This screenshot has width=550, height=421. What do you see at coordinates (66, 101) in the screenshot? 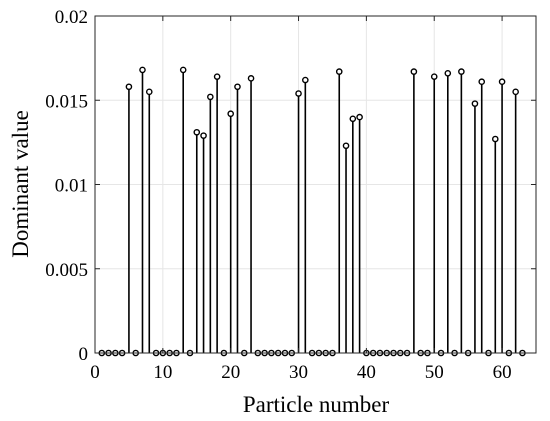
I see `y-tick-label: 0.015` at bounding box center [66, 101].